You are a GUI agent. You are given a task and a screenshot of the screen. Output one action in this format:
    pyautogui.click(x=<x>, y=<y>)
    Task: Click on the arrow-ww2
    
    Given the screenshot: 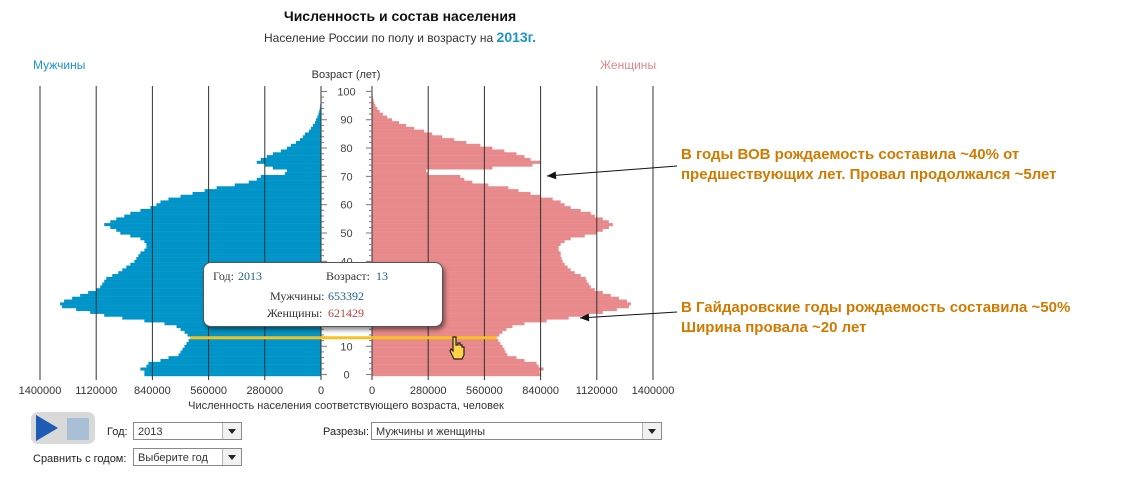 What is the action you would take?
    pyautogui.click(x=612, y=171)
    